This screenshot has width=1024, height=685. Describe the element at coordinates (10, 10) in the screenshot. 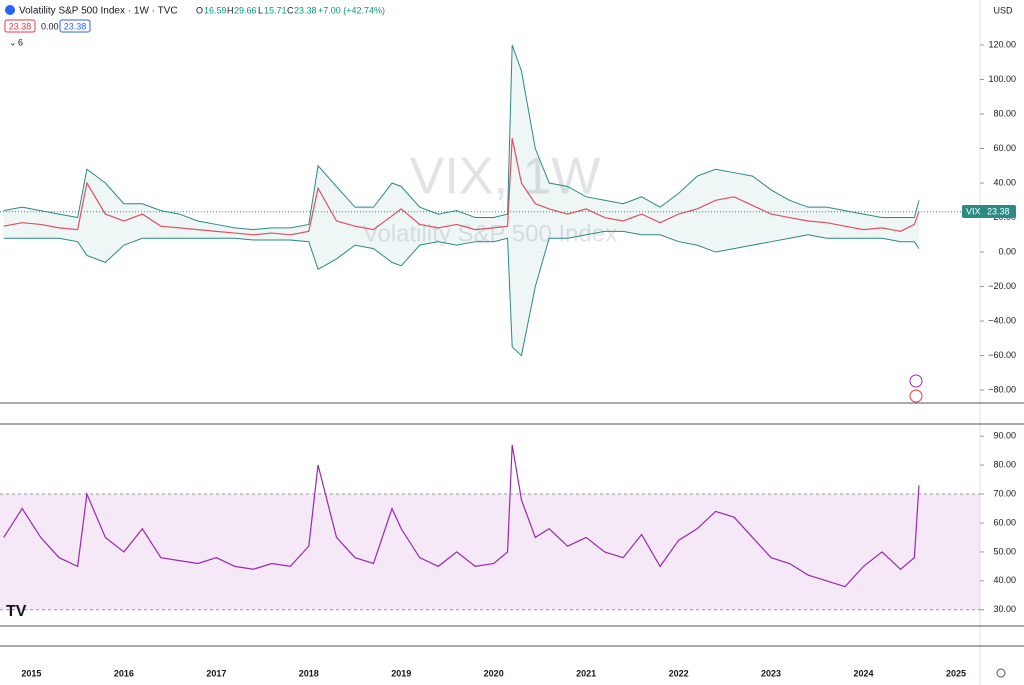

I see `flag-icon` at that location.